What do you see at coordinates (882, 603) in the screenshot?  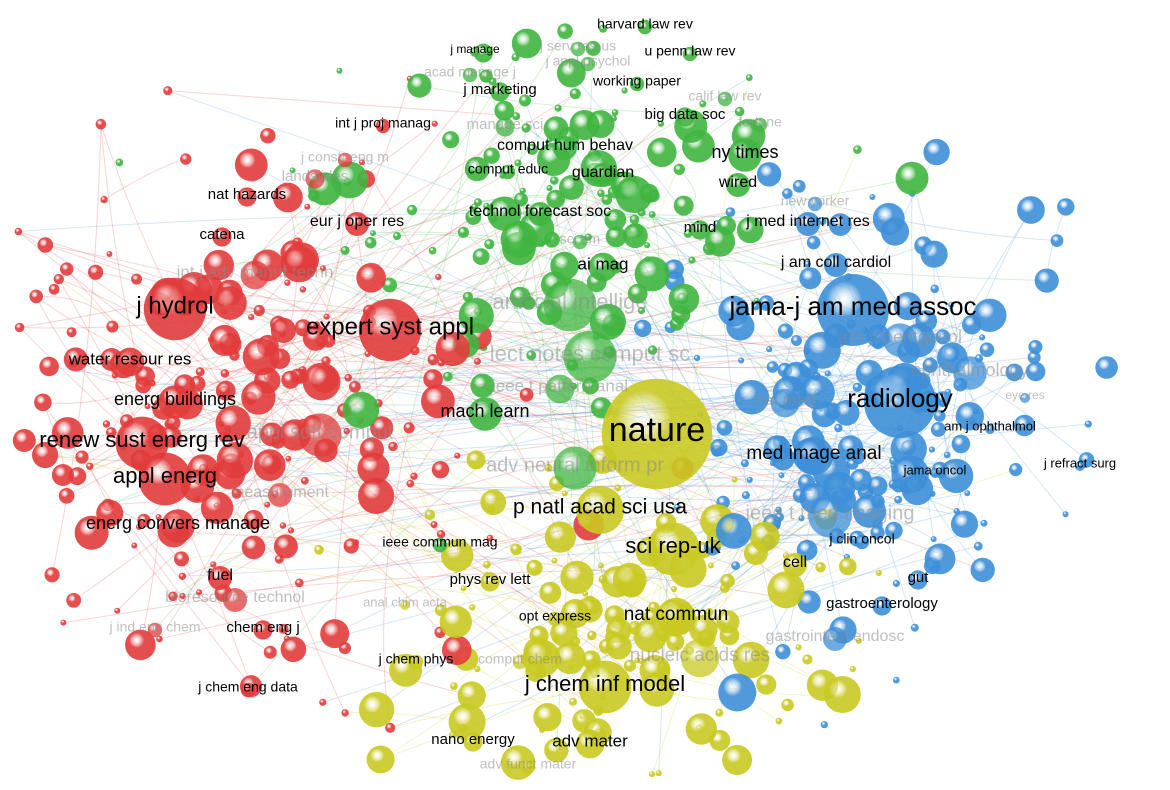 I see `node-label: gastroenterology` at bounding box center [882, 603].